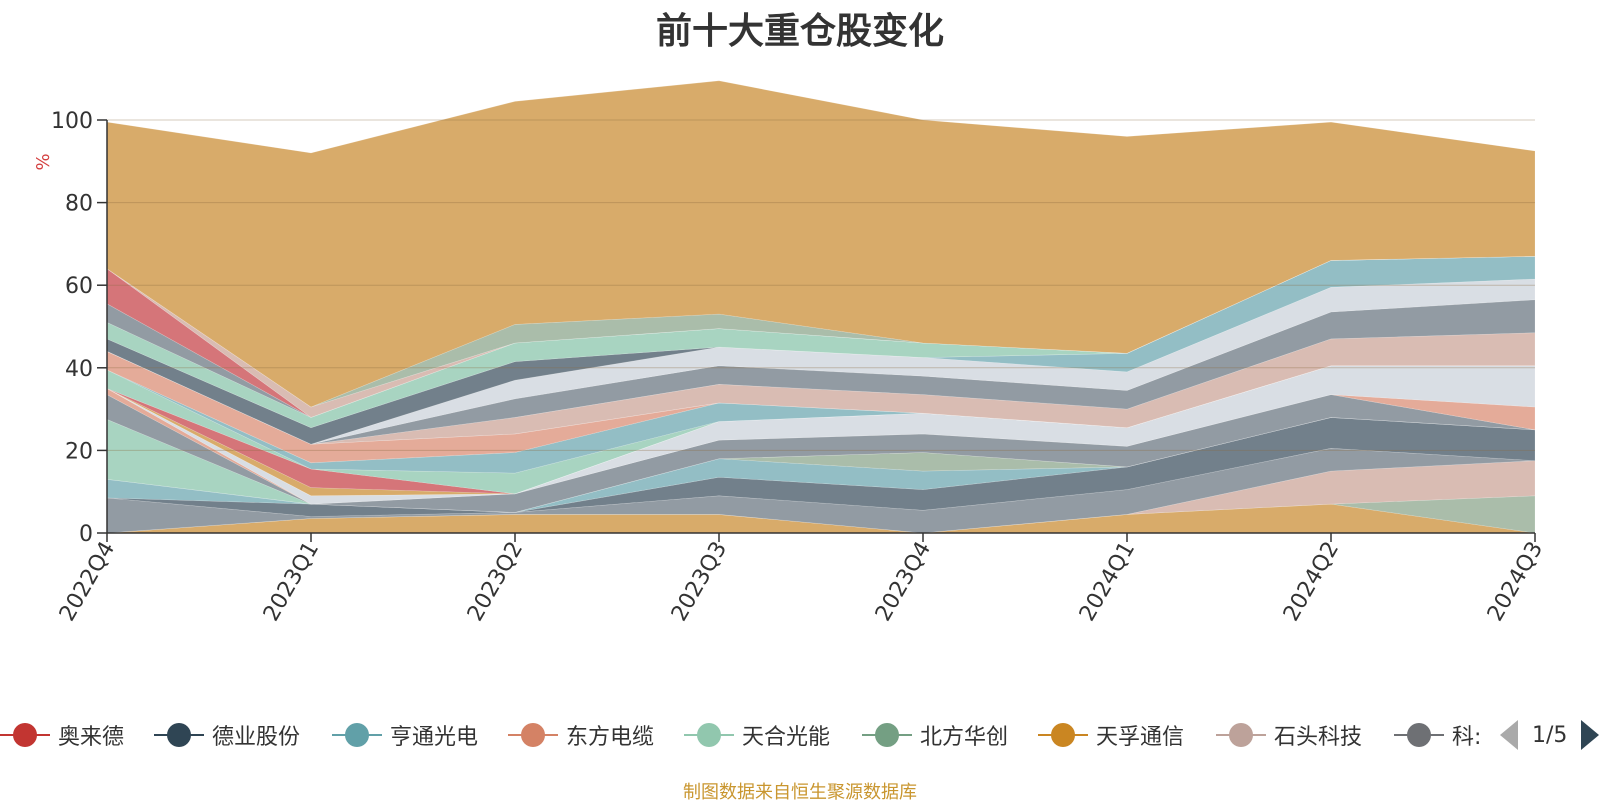 The width and height of the screenshot is (1600, 804). I want to click on y-tick-label-4: 80, so click(79, 204).